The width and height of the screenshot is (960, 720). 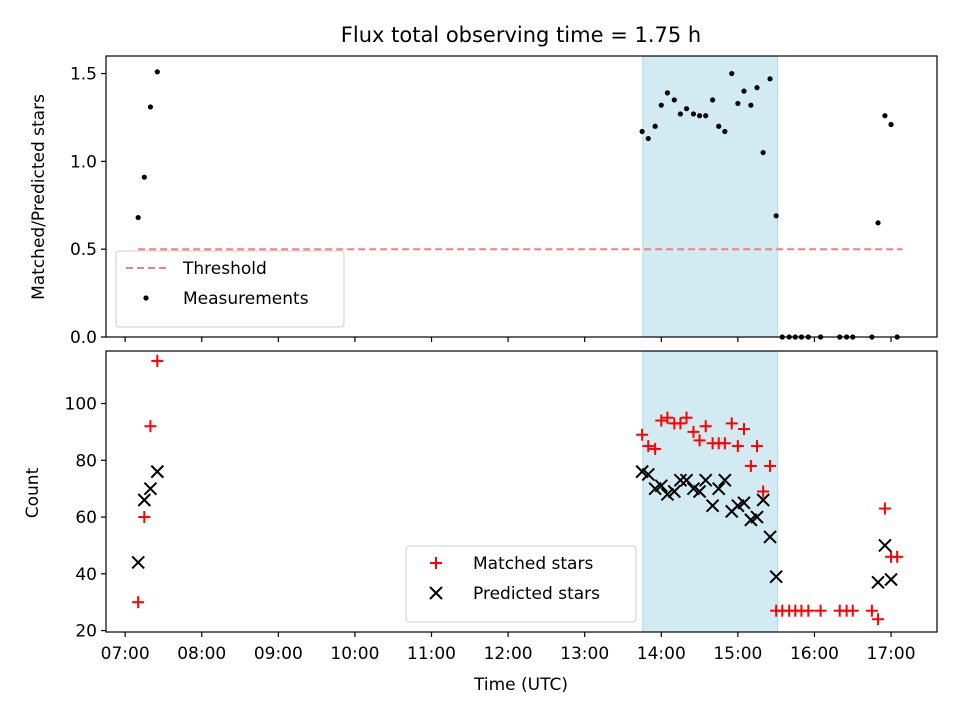 What do you see at coordinates (536, 594) in the screenshot?
I see `legend-label: Predicted stars` at bounding box center [536, 594].